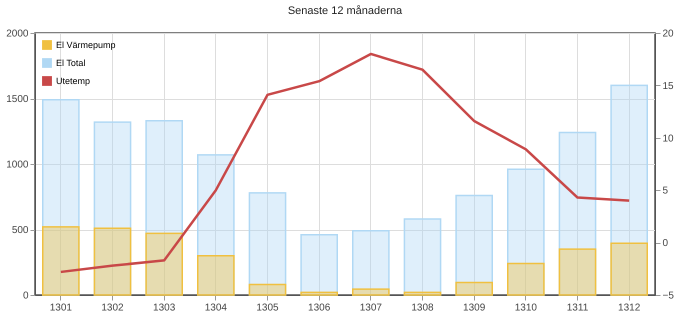 This screenshot has width=700, height=330. What do you see at coordinates (629, 308) in the screenshot?
I see `x-tick-label: 1312` at bounding box center [629, 308].